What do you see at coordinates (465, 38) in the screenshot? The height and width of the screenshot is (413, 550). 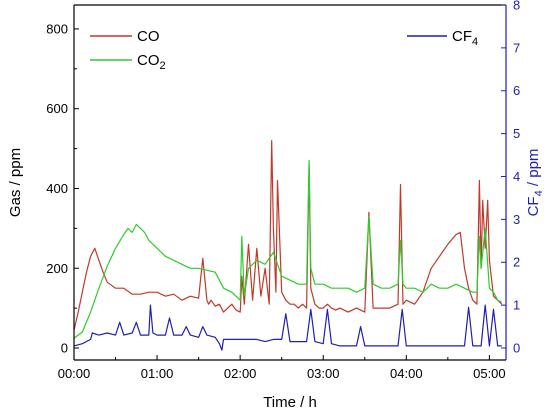 I see `legend-label-cf4: CF4` at bounding box center [465, 38].